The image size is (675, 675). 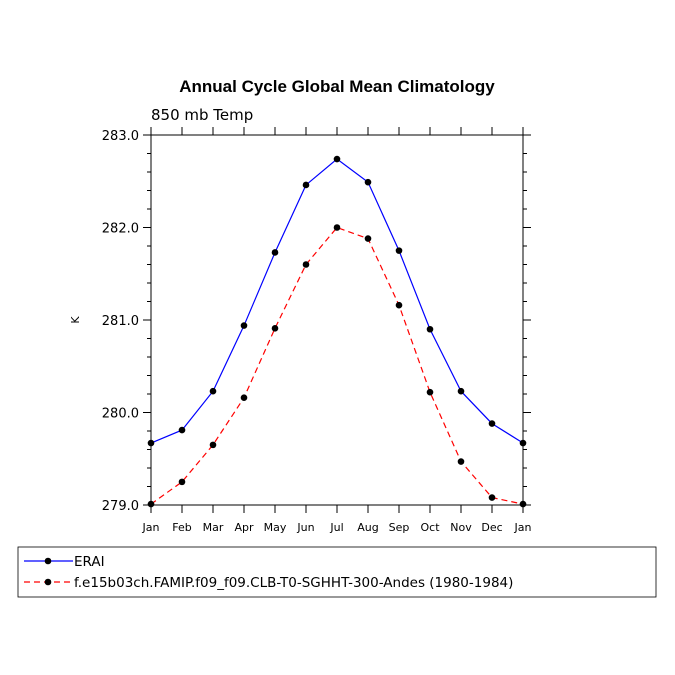 What do you see at coordinates (89, 562) in the screenshot?
I see `legend-label: ERAI` at bounding box center [89, 562].